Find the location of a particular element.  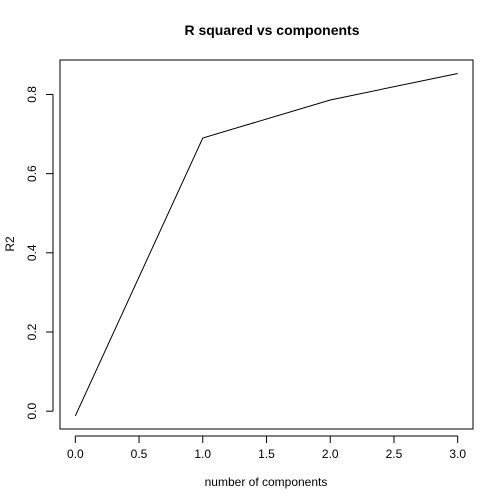

y-tick-label: 0.4 is located at coordinates (32, 252).